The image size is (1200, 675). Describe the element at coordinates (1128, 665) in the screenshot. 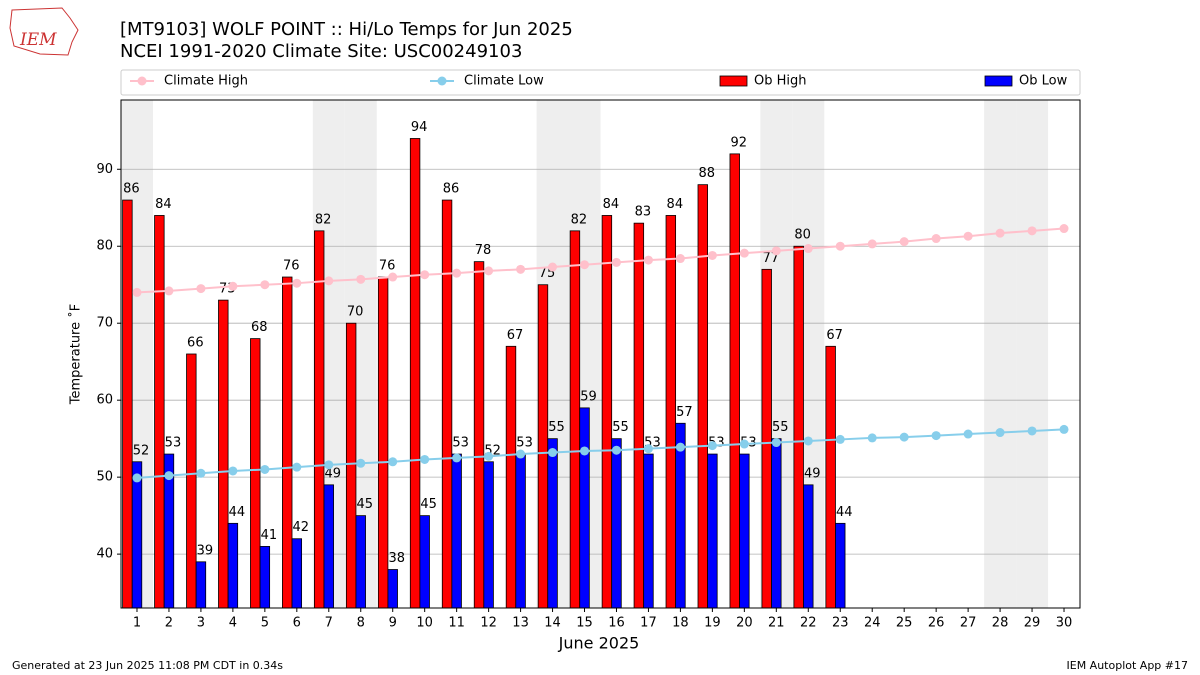

I see `footer-right: IEM Autoplot App #17` at that location.